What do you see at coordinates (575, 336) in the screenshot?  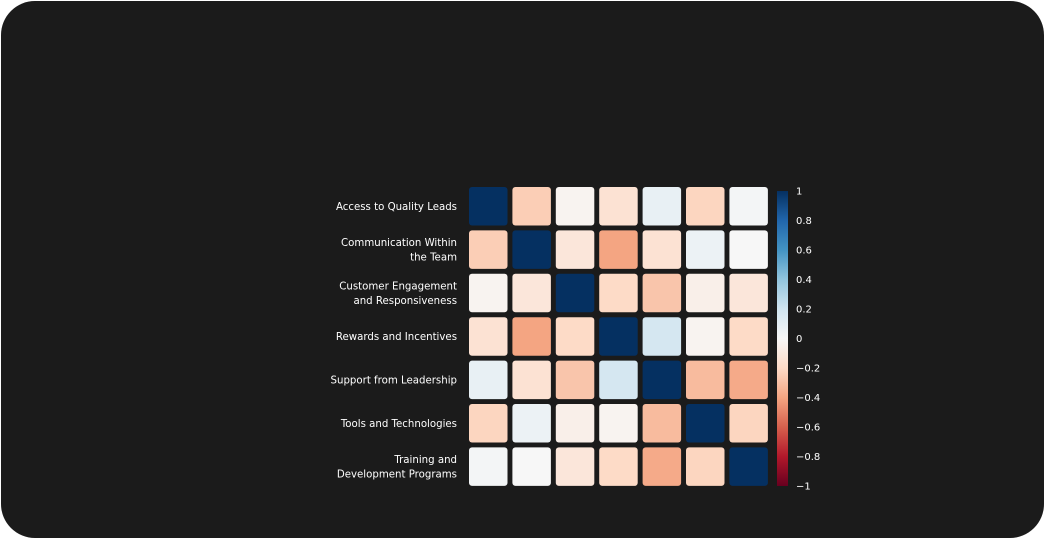 I see `heatmap-cell-rewards-and-incentives--customer-engagement-and-responsiveness` at bounding box center [575, 336].